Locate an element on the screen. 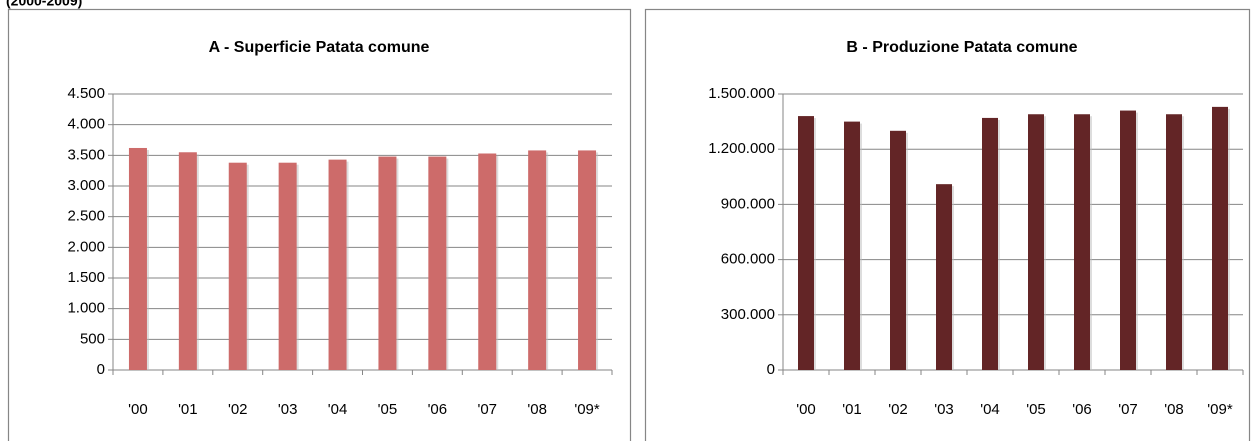  y-tick-label: 600.000 is located at coordinates (748, 259).